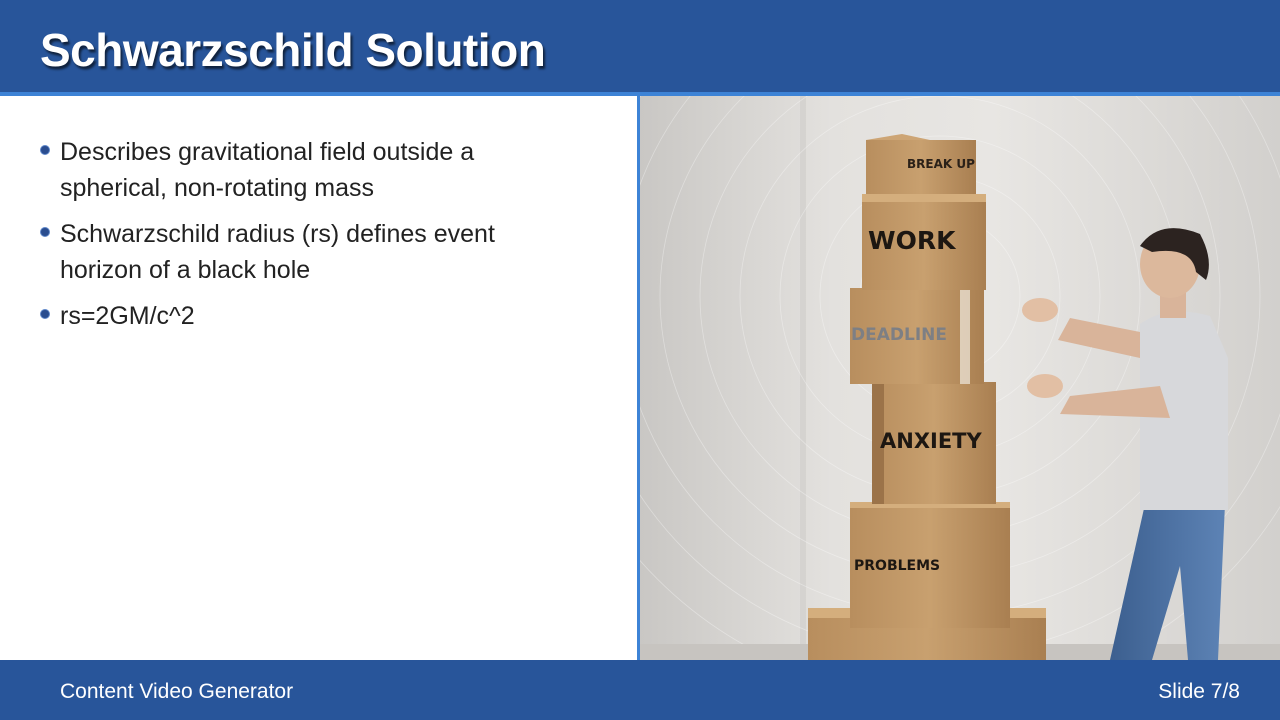 This screenshot has height=720, width=1280. What do you see at coordinates (931, 441) in the screenshot?
I see `box-label-anxiety: ANXIETY` at bounding box center [931, 441].